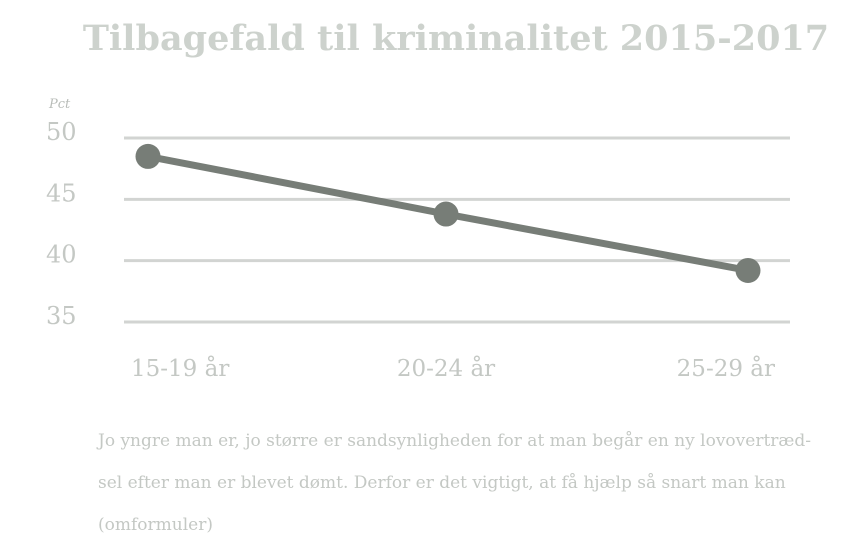 The height and width of the screenshot is (546, 856). I want to click on x-axis-tick-labels: 15-19 år 20-24 år 25-29 år, so click(453, 368).